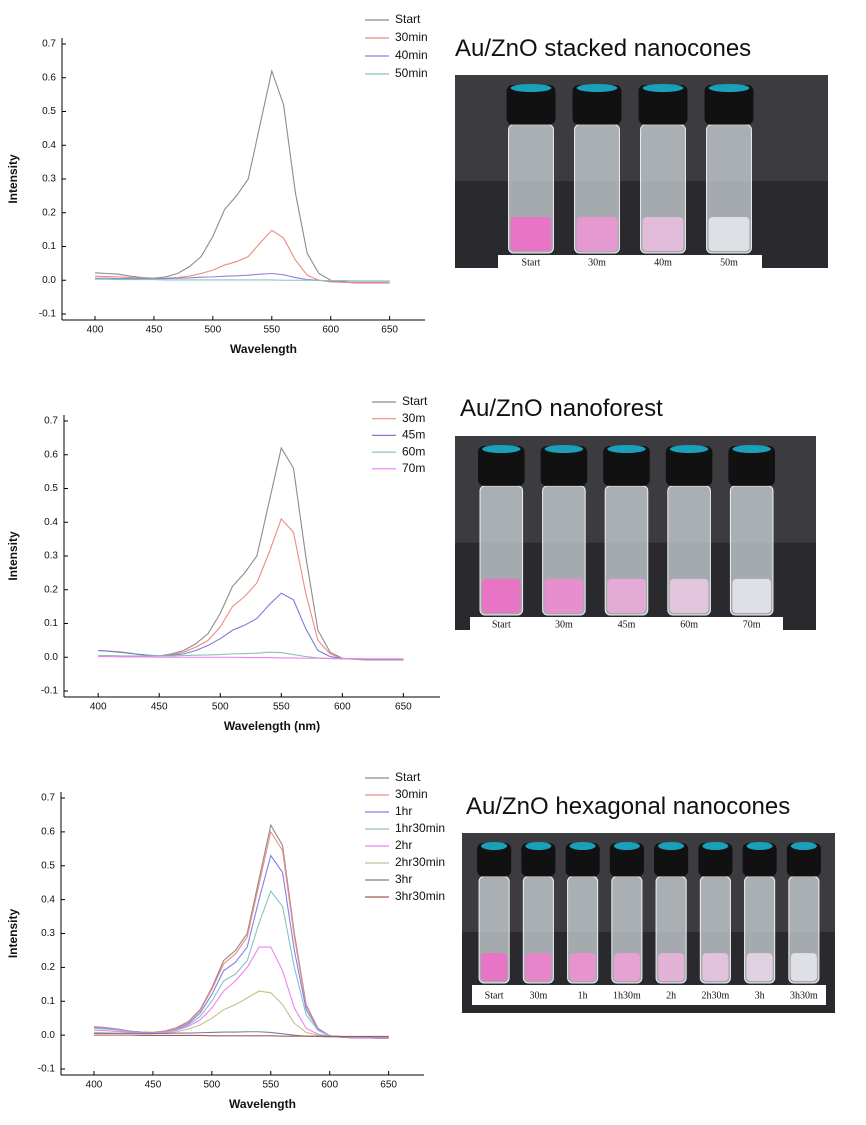  What do you see at coordinates (715, 995) in the screenshot?
I see `photo-label: 2h30m` at bounding box center [715, 995].